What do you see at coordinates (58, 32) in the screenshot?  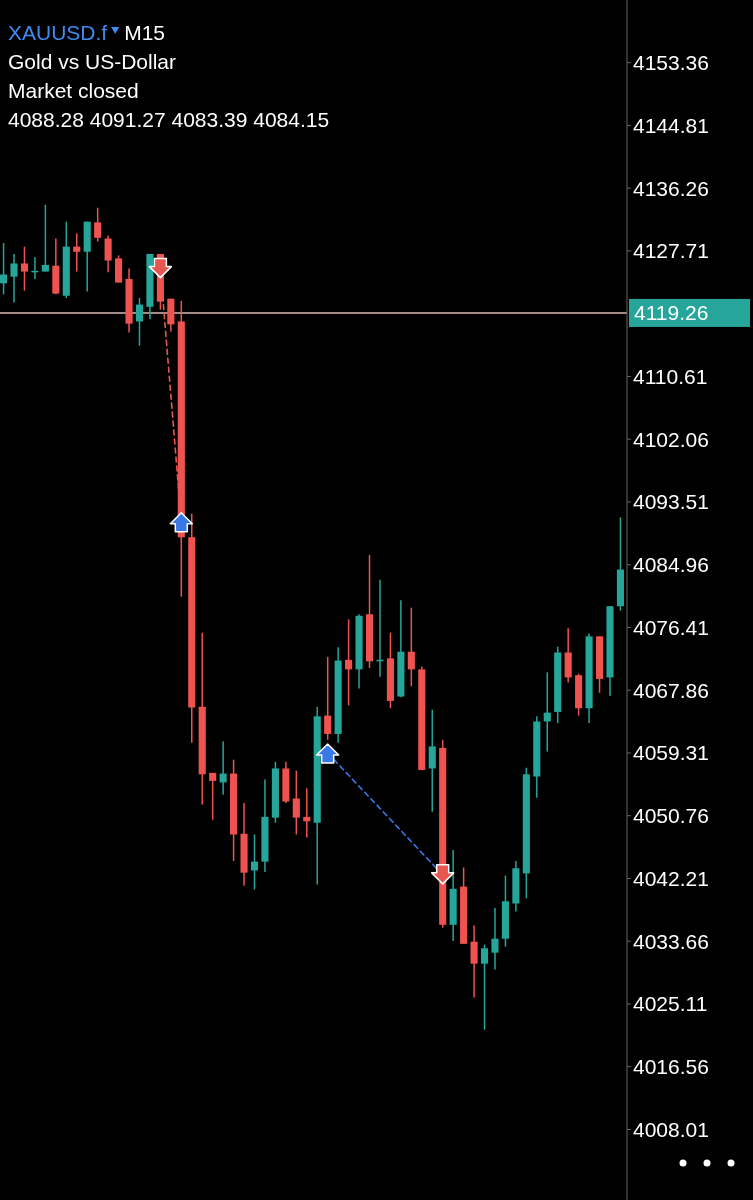 I see `text: XAUUSD.f` at bounding box center [58, 32].